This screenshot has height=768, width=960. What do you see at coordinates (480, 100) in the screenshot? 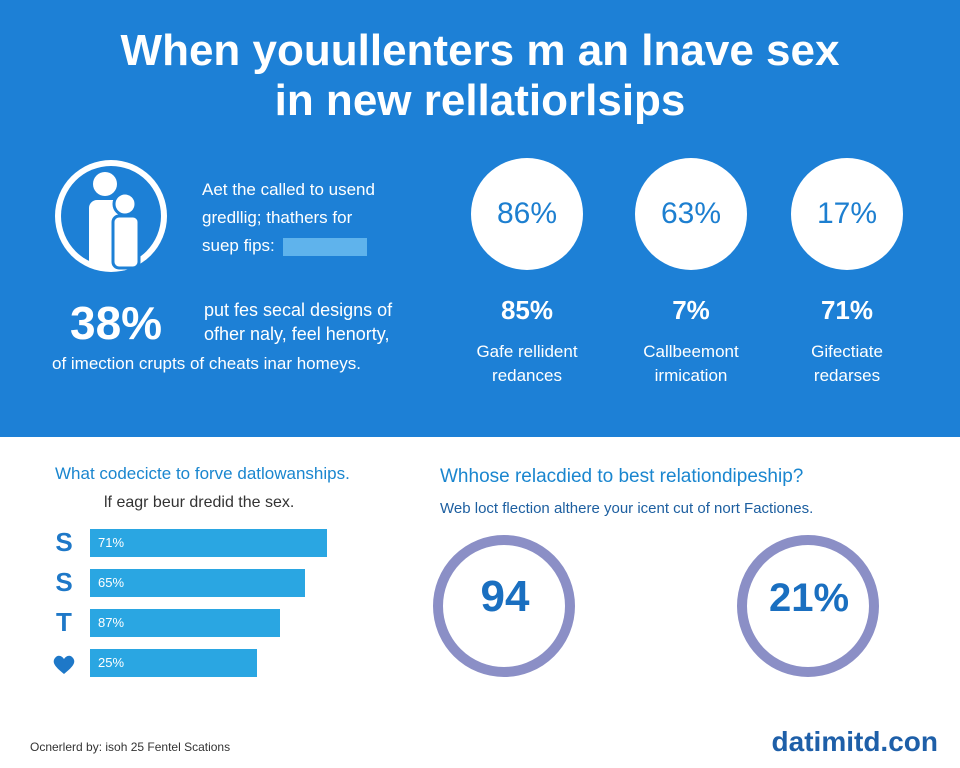
I see `title: in new rellatiorlsips` at bounding box center [480, 100].